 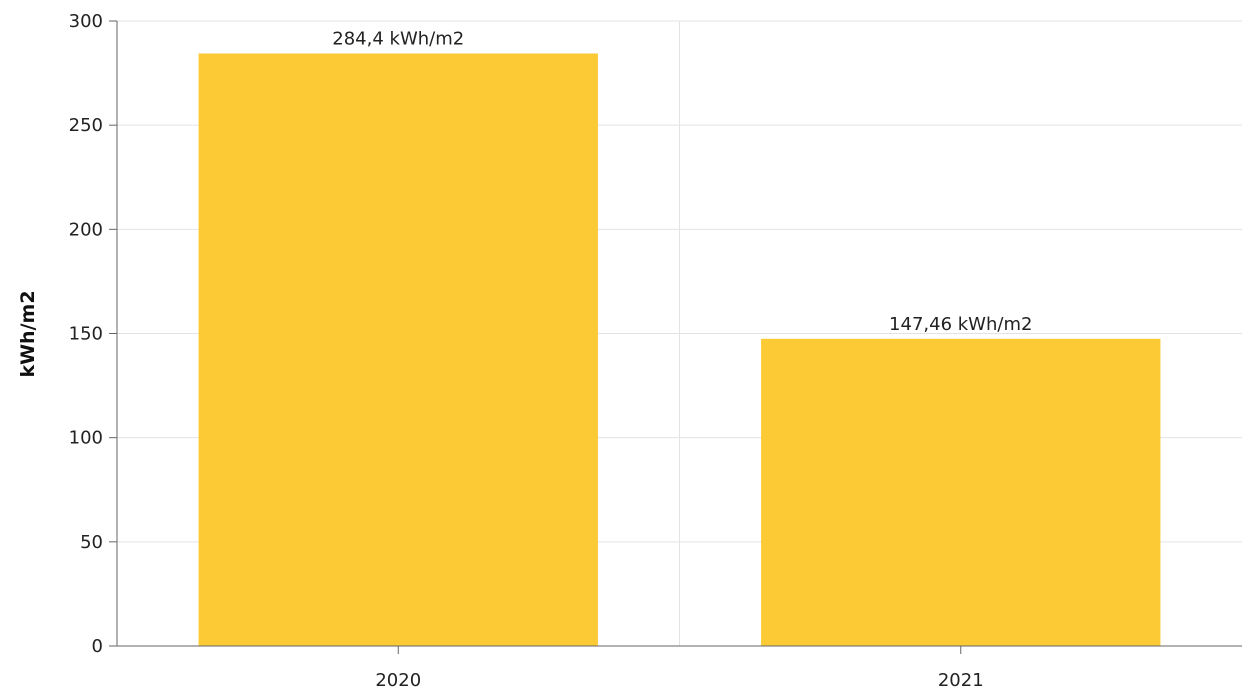 I want to click on x-tick-label-2020: 2020, so click(x=398, y=680).